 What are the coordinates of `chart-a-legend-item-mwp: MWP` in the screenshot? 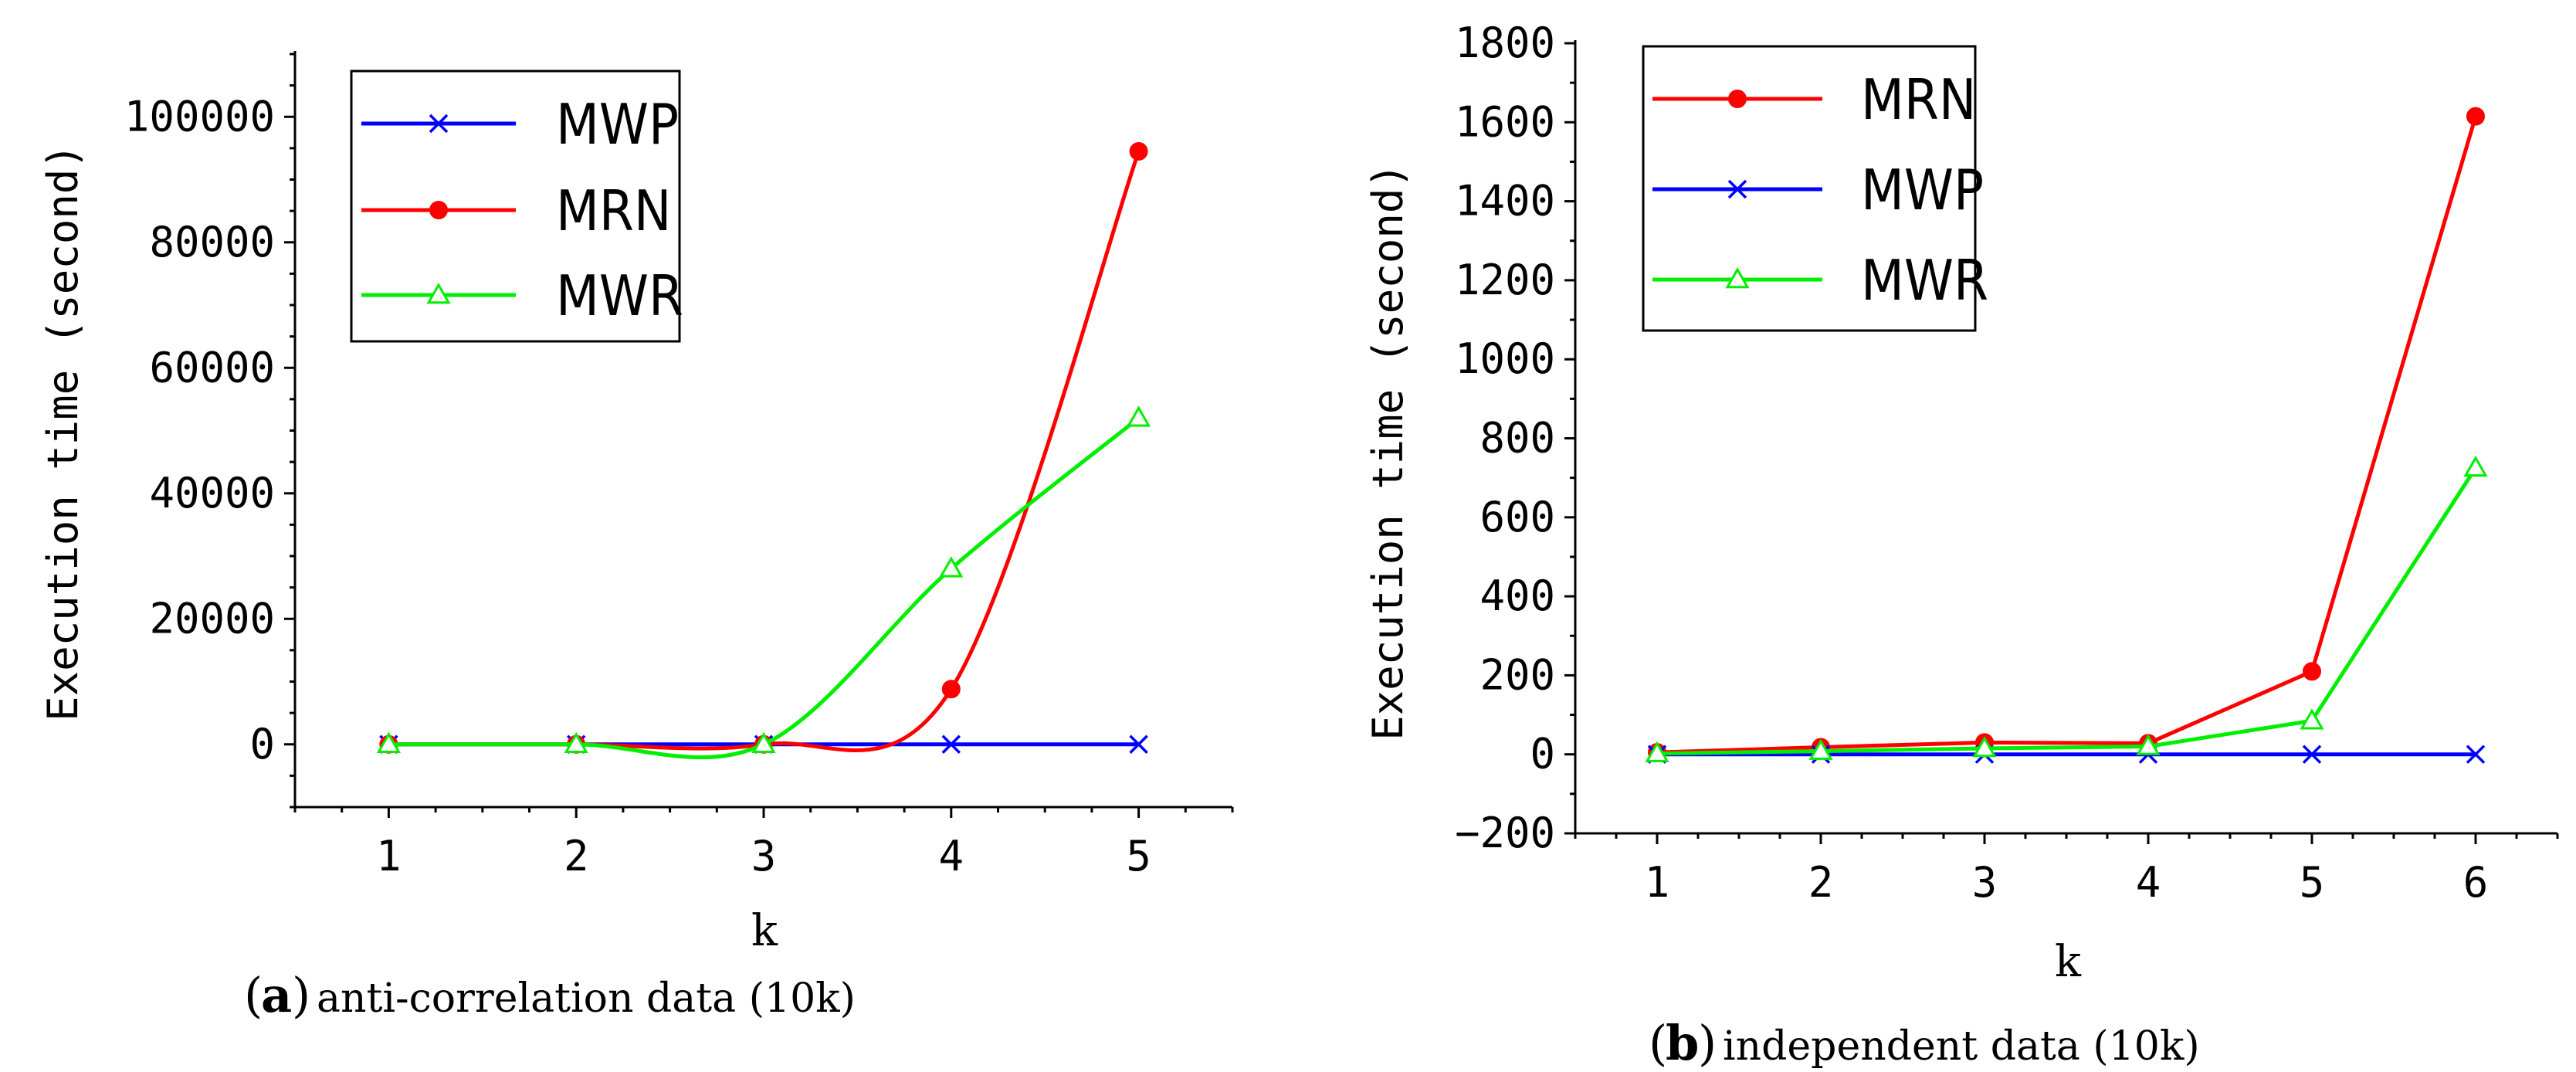 It's located at (520, 124).